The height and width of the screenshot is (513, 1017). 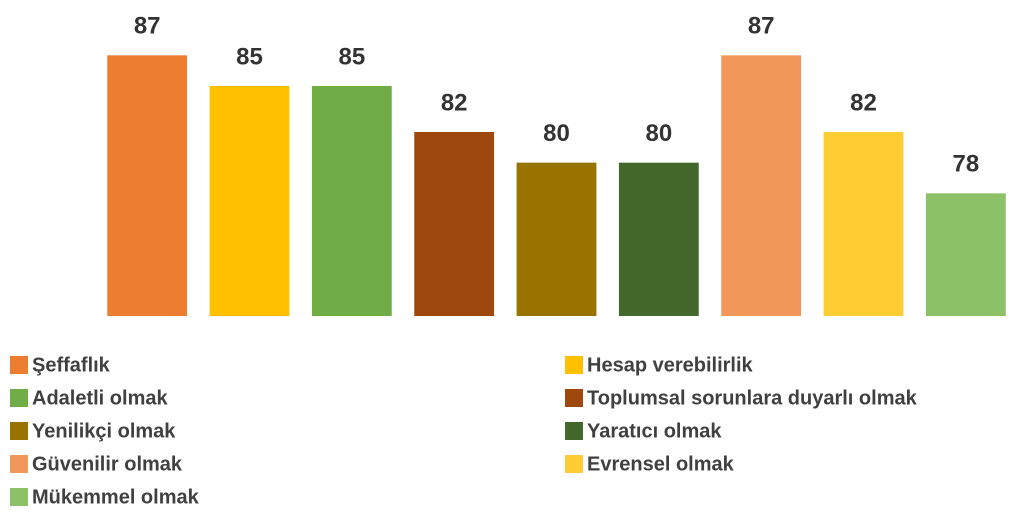 I want to click on legend-label: Güvenilir olmak, so click(x=107, y=464).